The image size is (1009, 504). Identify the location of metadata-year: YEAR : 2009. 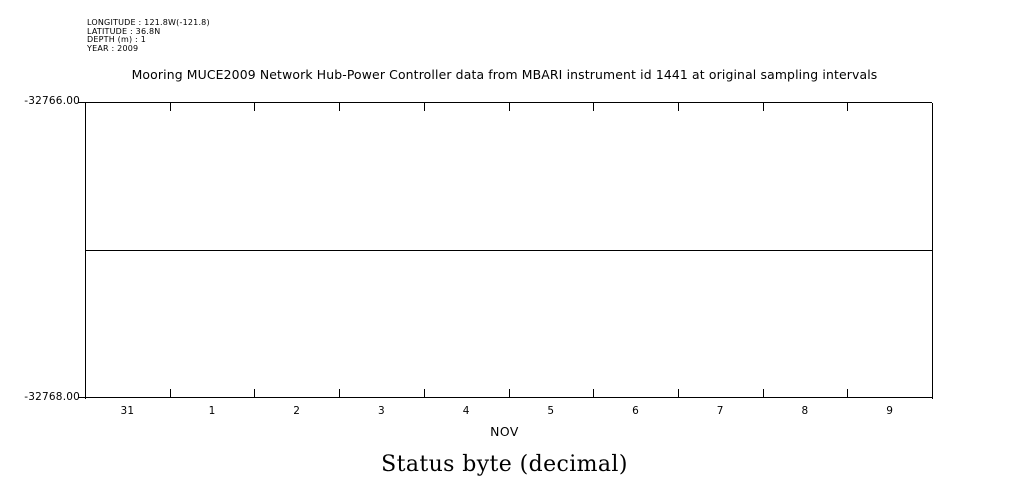
(113, 48).